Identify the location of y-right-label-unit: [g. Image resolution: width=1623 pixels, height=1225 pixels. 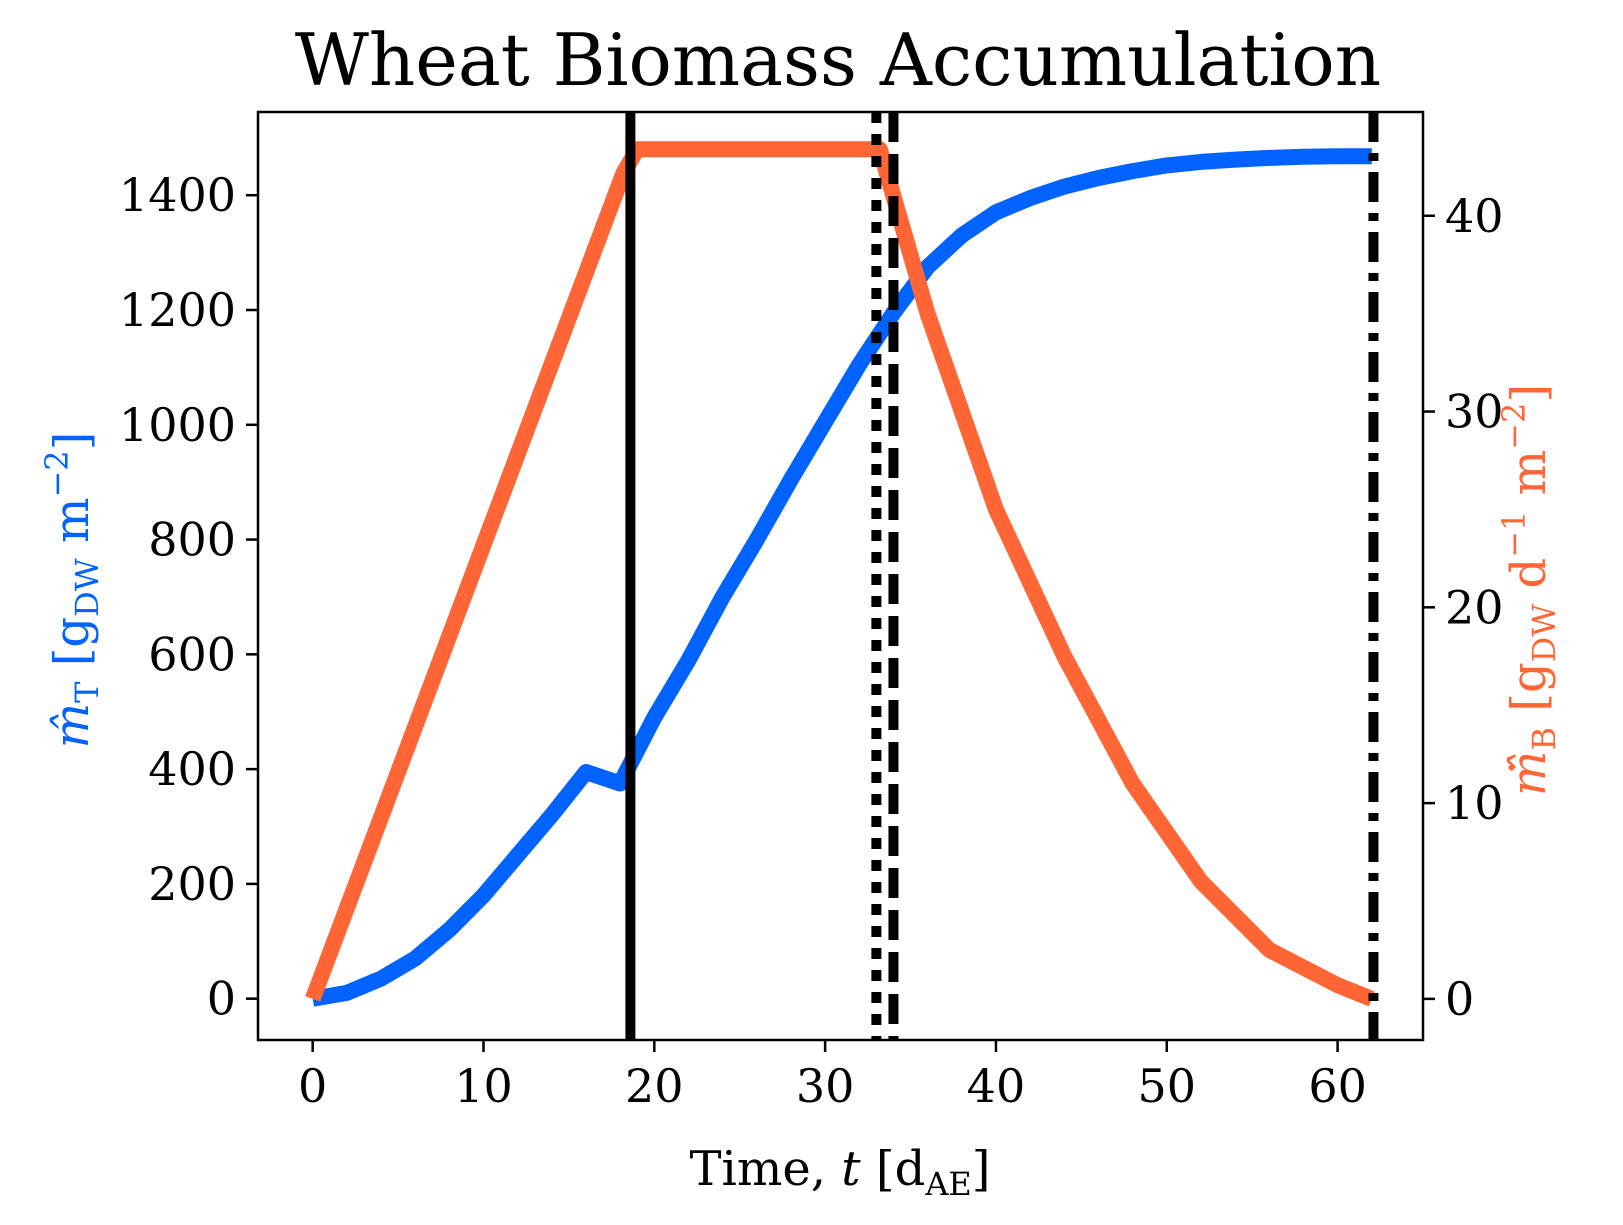
(1529, 694).